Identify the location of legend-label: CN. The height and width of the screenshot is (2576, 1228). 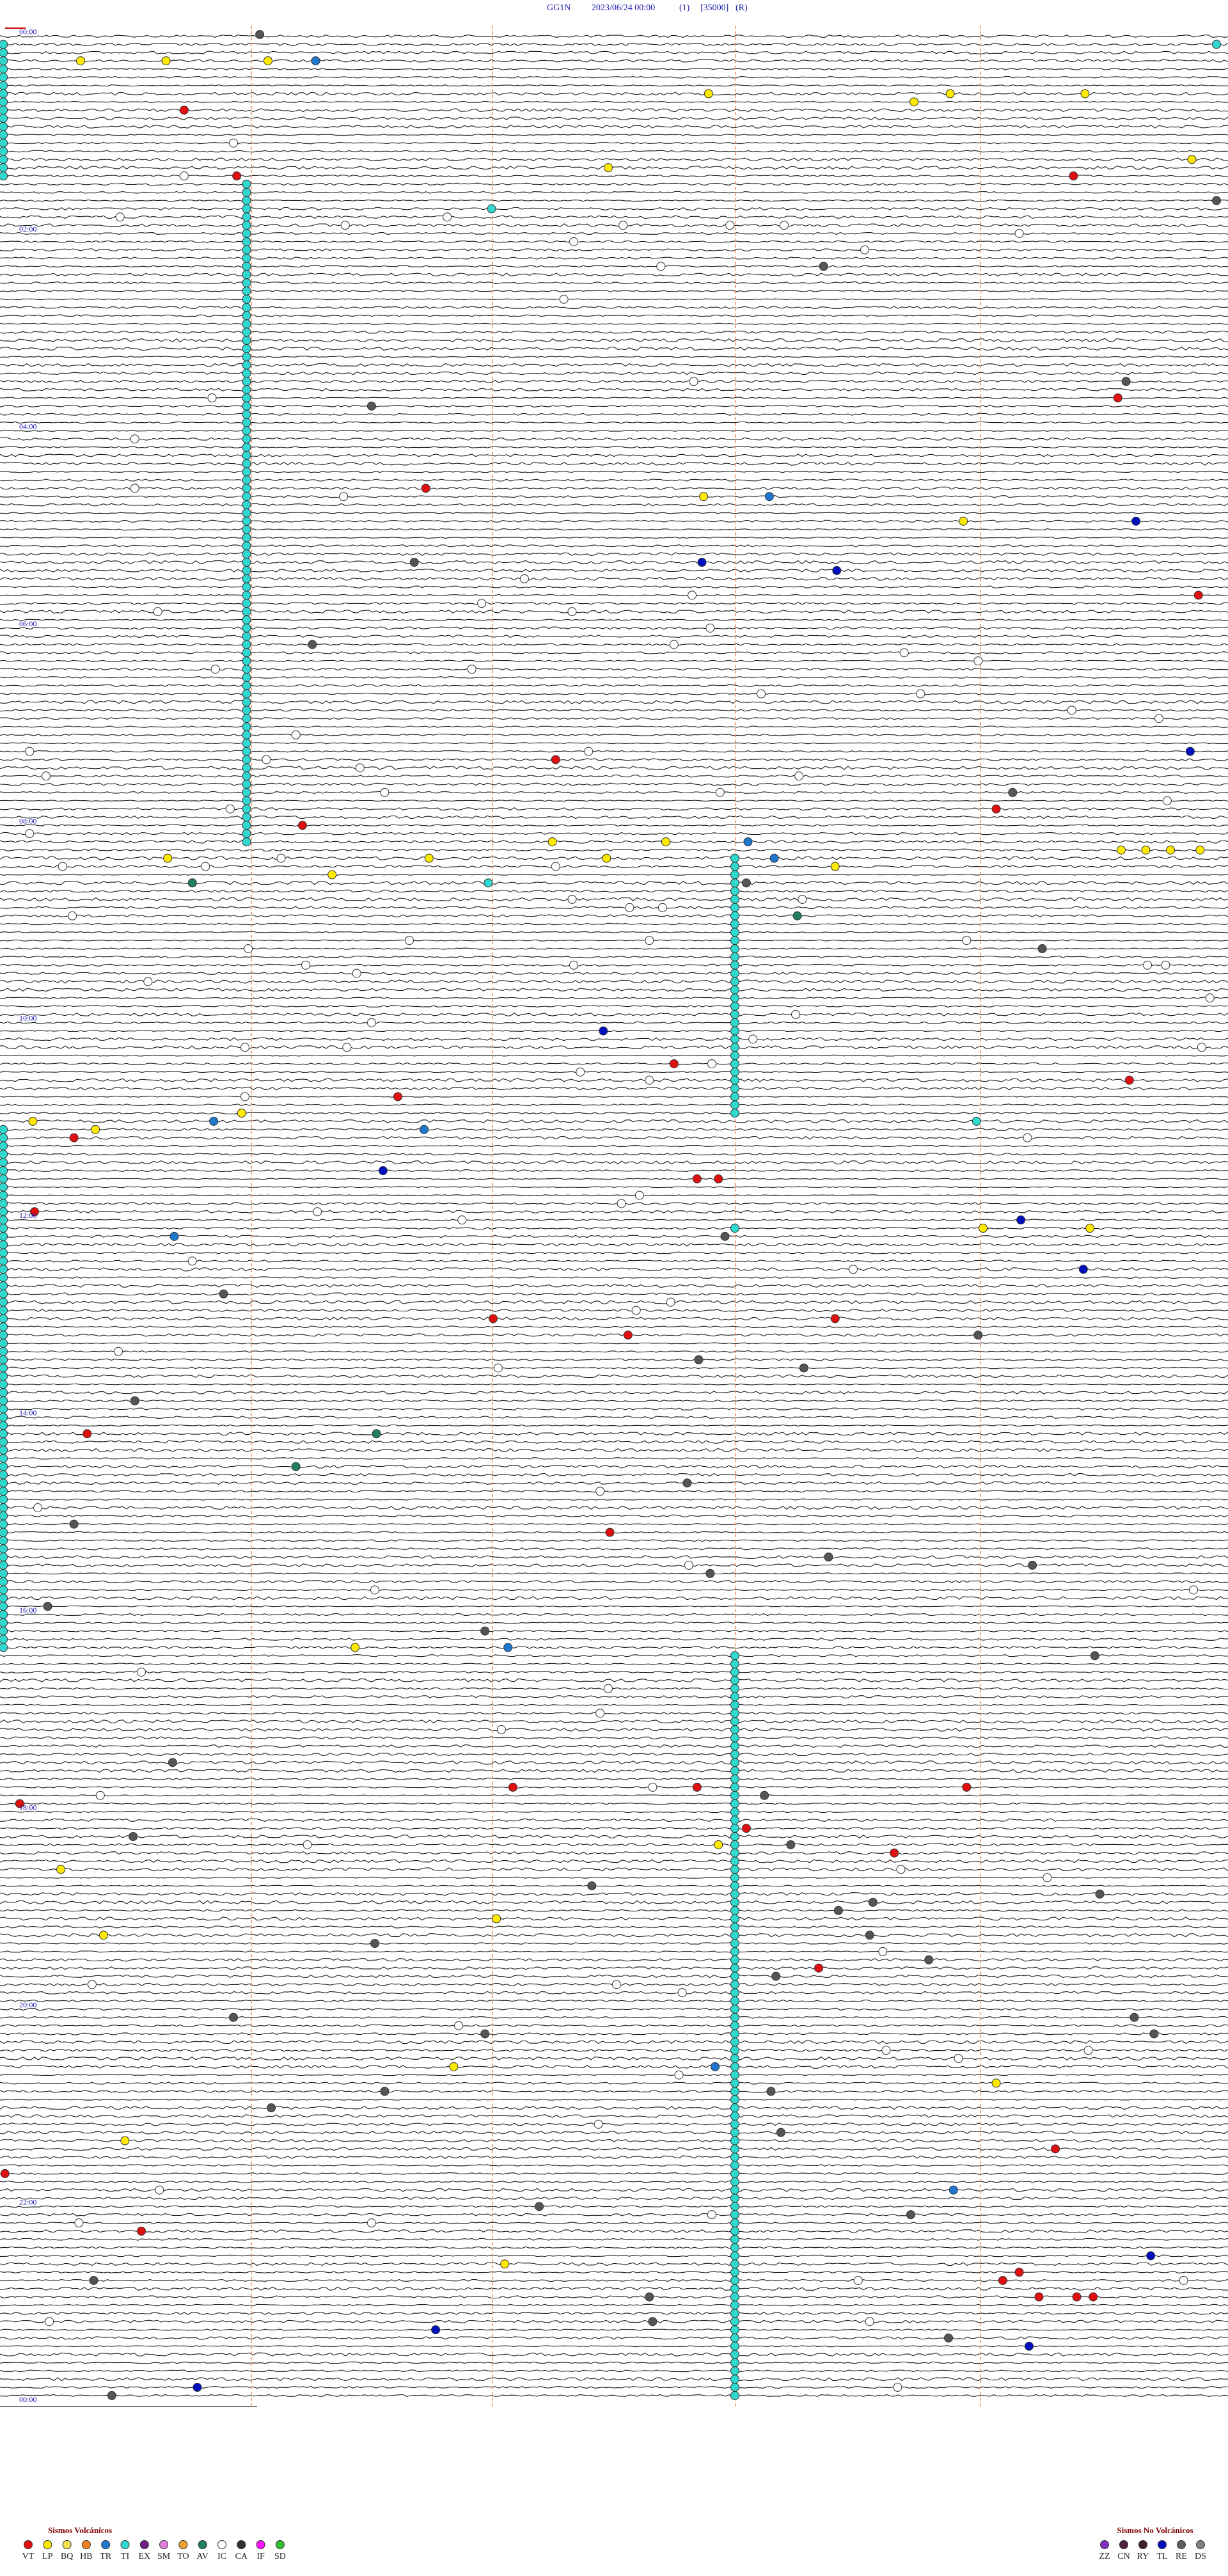
(1123, 2556).